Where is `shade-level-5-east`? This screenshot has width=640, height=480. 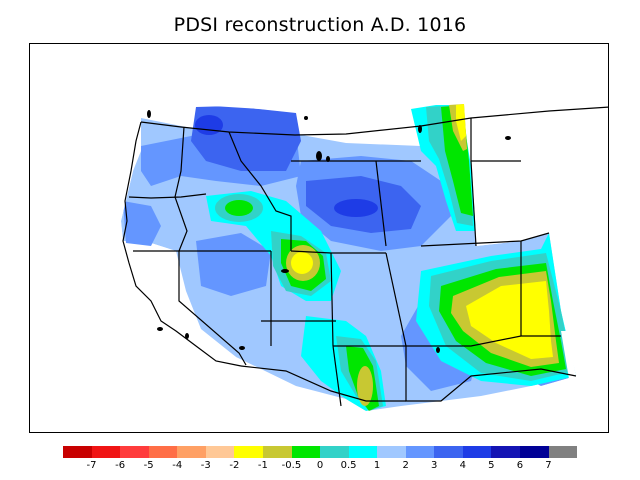
shade-level-5-east is located at coordinates (356, 208).